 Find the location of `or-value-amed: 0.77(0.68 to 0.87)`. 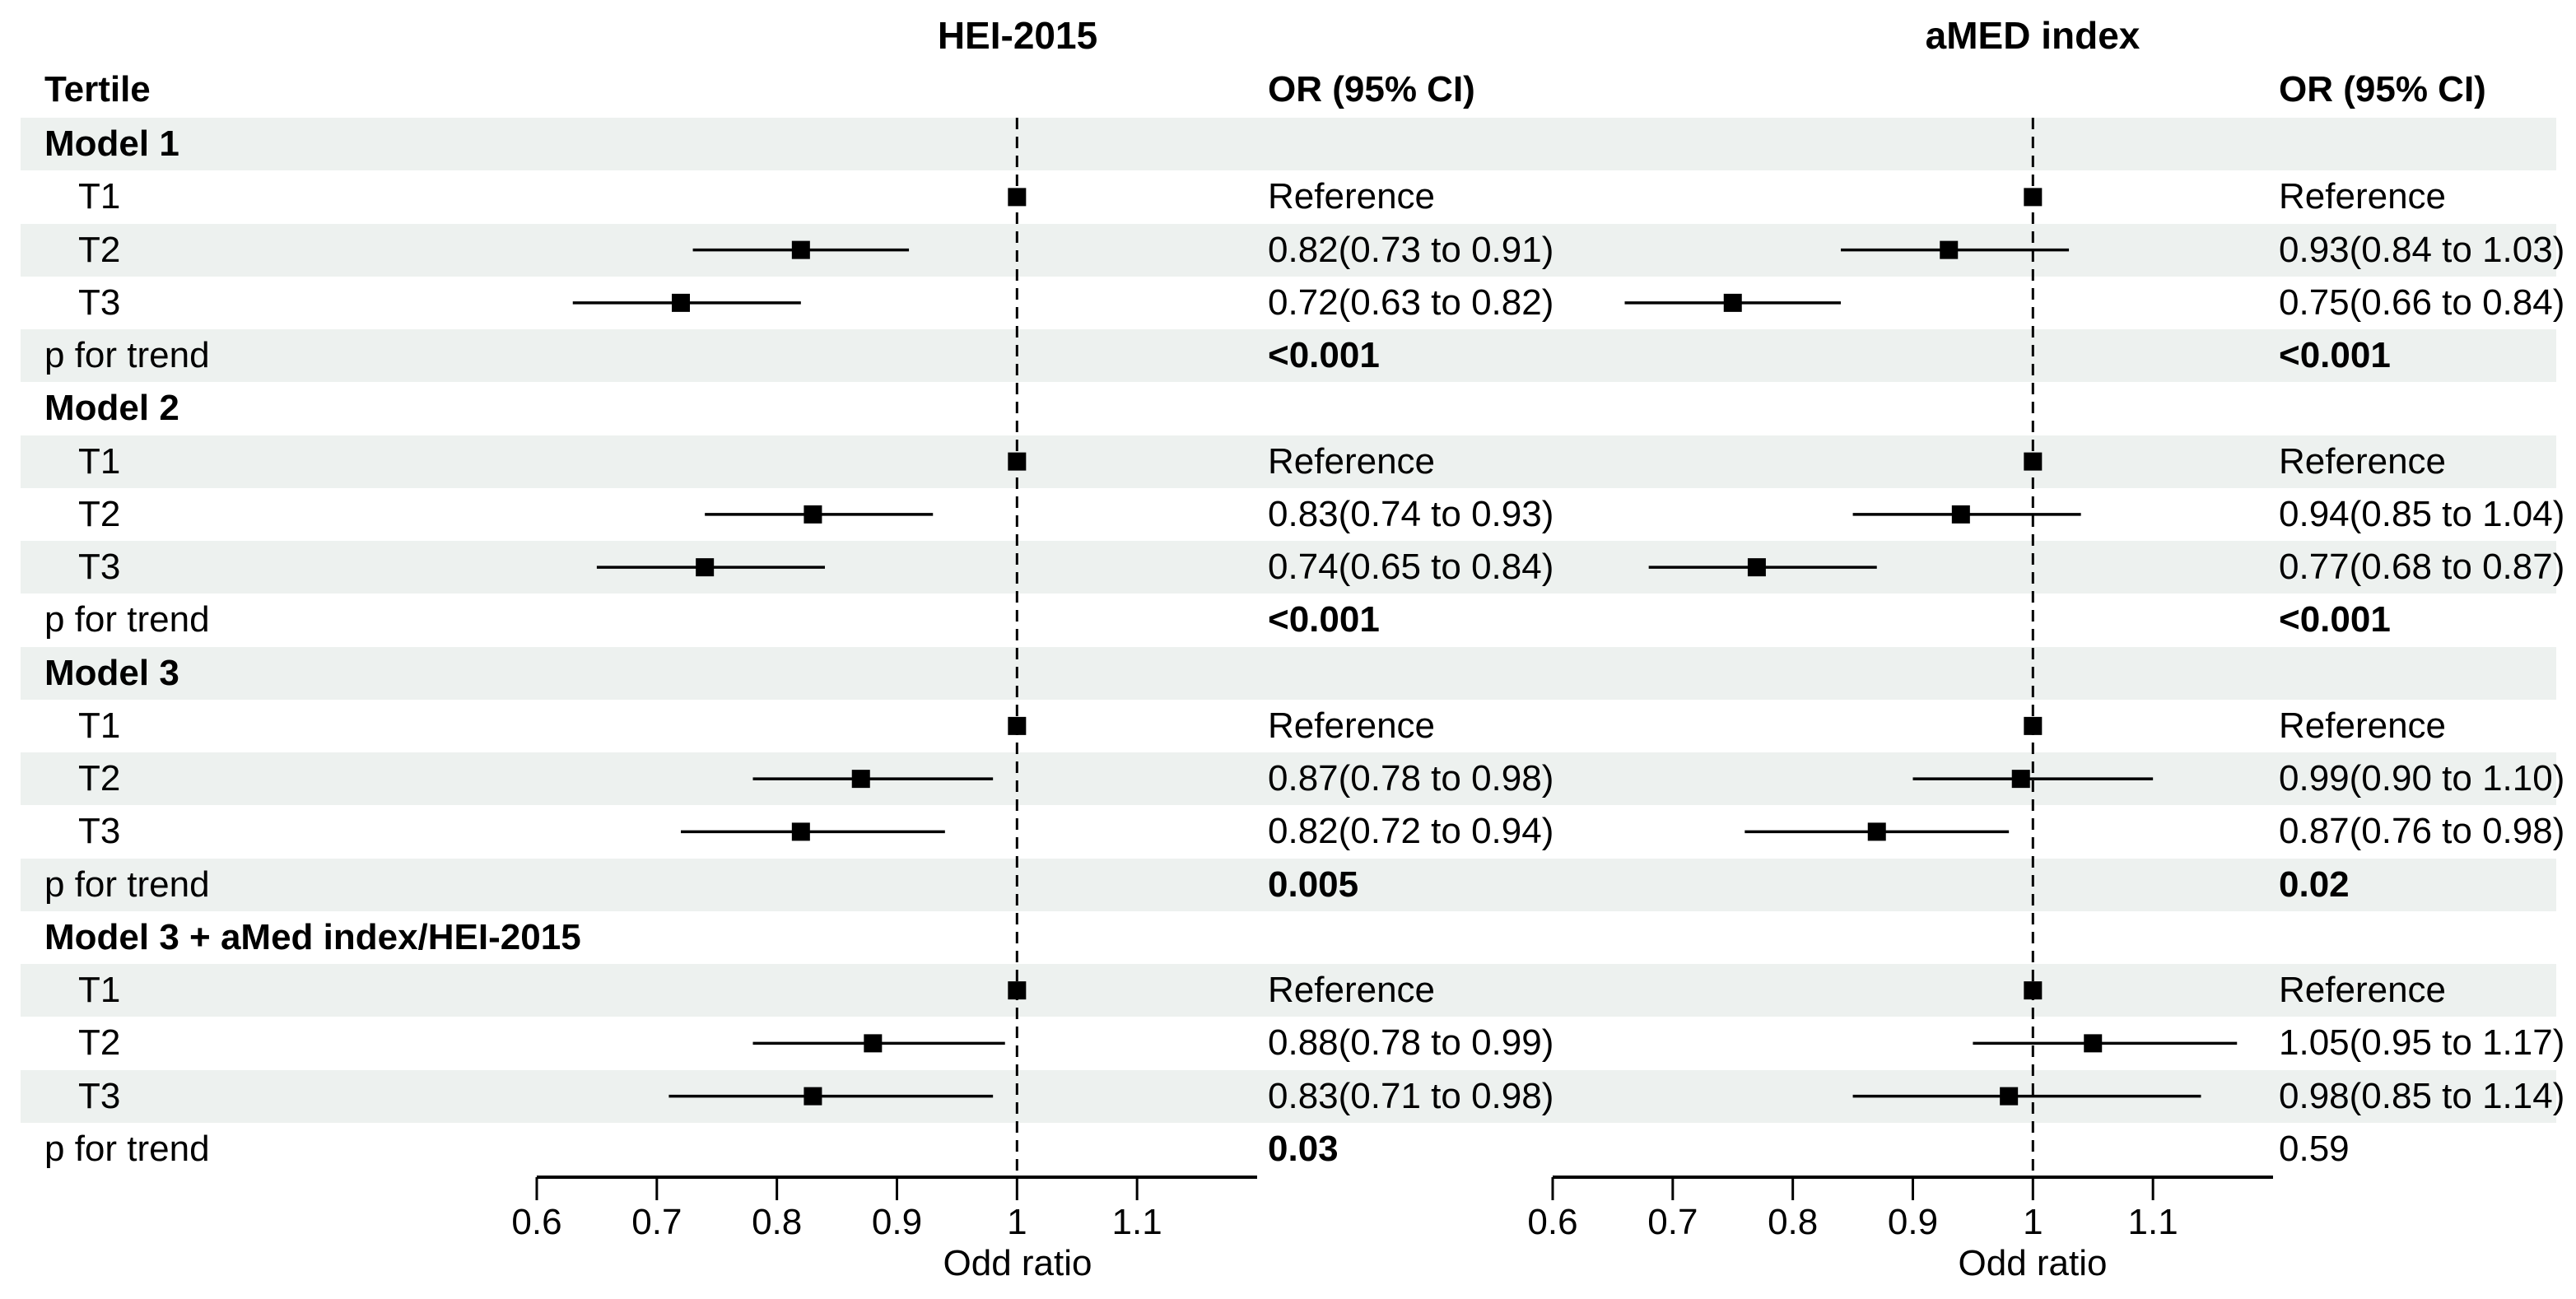

or-value-amed: 0.77(0.68 to 0.87) is located at coordinates (2422, 567).